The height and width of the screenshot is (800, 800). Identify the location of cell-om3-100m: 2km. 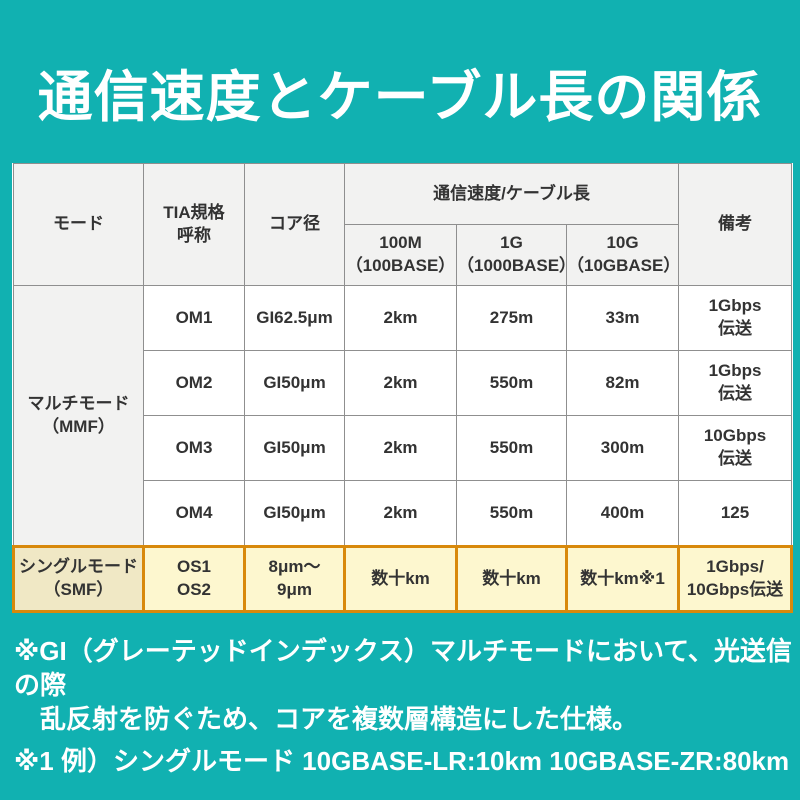
(400, 448).